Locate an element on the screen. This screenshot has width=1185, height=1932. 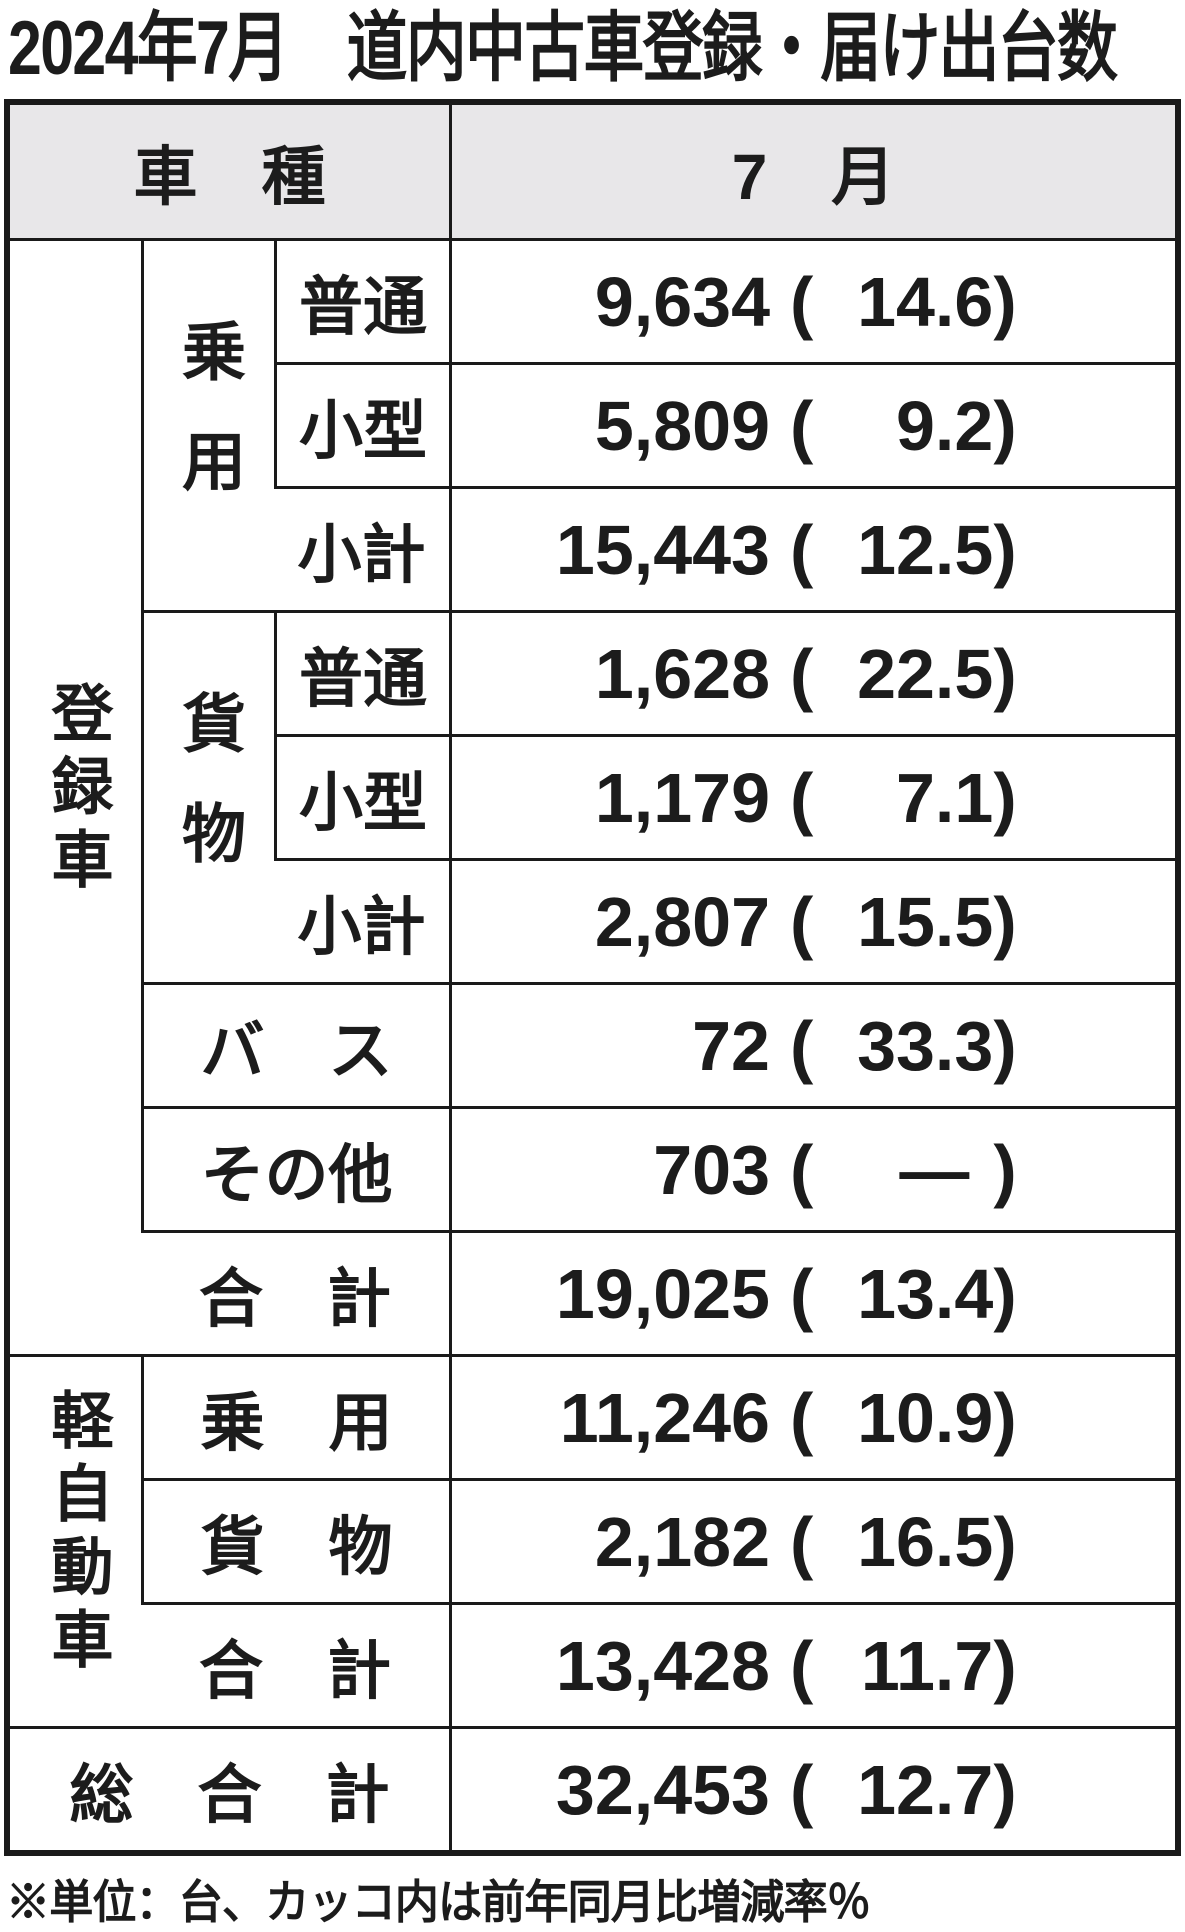
table-row: 合 計 13,428 ( 11.7 ) is located at coordinates (592, 1664).